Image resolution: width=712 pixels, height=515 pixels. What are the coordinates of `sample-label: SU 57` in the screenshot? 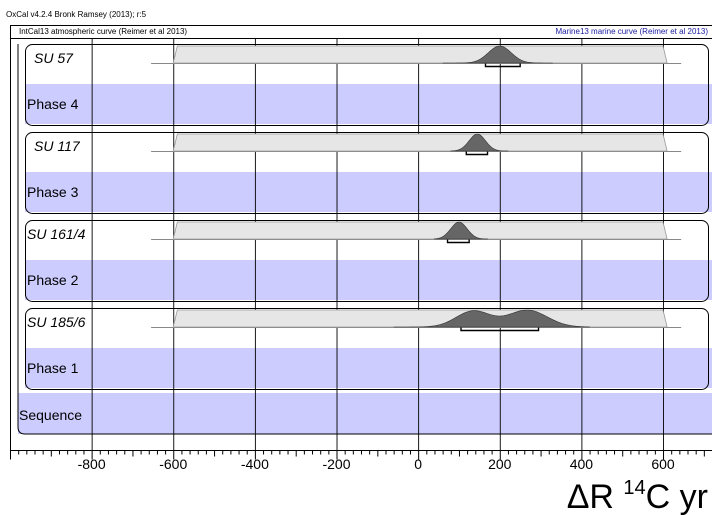 It's located at (54, 58).